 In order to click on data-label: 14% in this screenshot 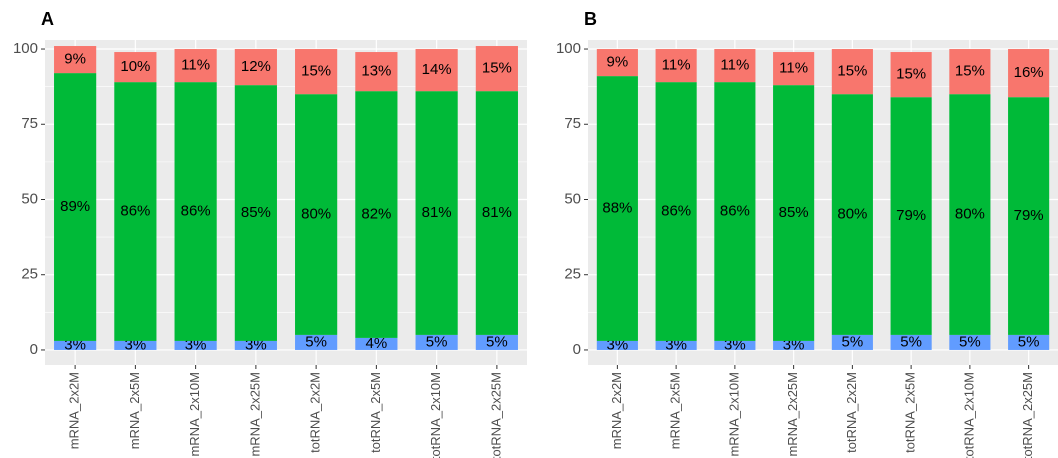, I will do `click(437, 69)`.